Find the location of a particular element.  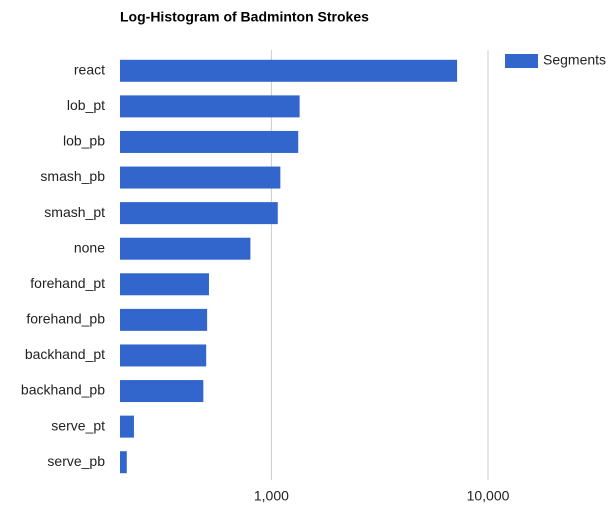

chart-title: Log-Histogram of Badminton Strokes is located at coordinates (244, 17).